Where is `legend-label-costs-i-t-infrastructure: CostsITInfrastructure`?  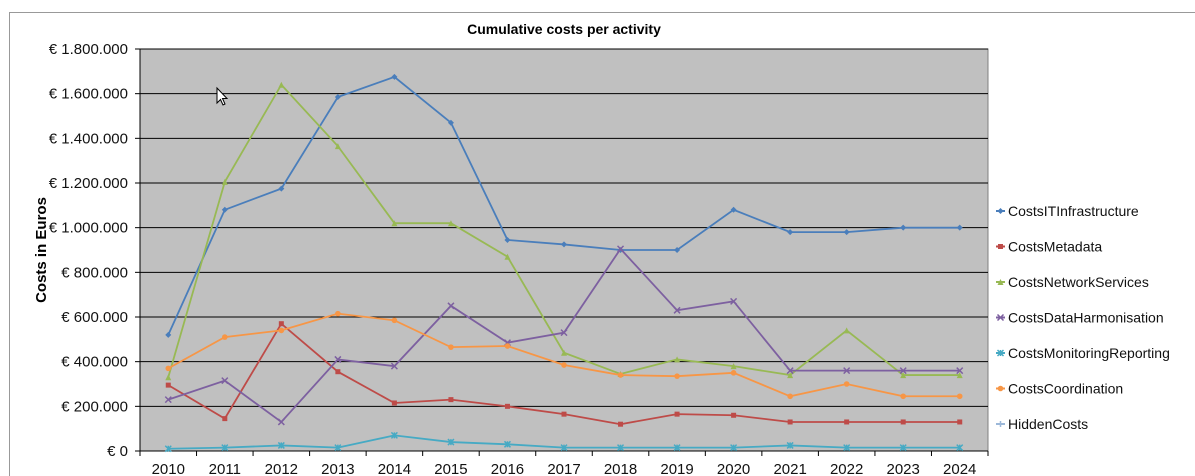 legend-label-costs-i-t-infrastructure: CostsITInfrastructure is located at coordinates (1073, 211).